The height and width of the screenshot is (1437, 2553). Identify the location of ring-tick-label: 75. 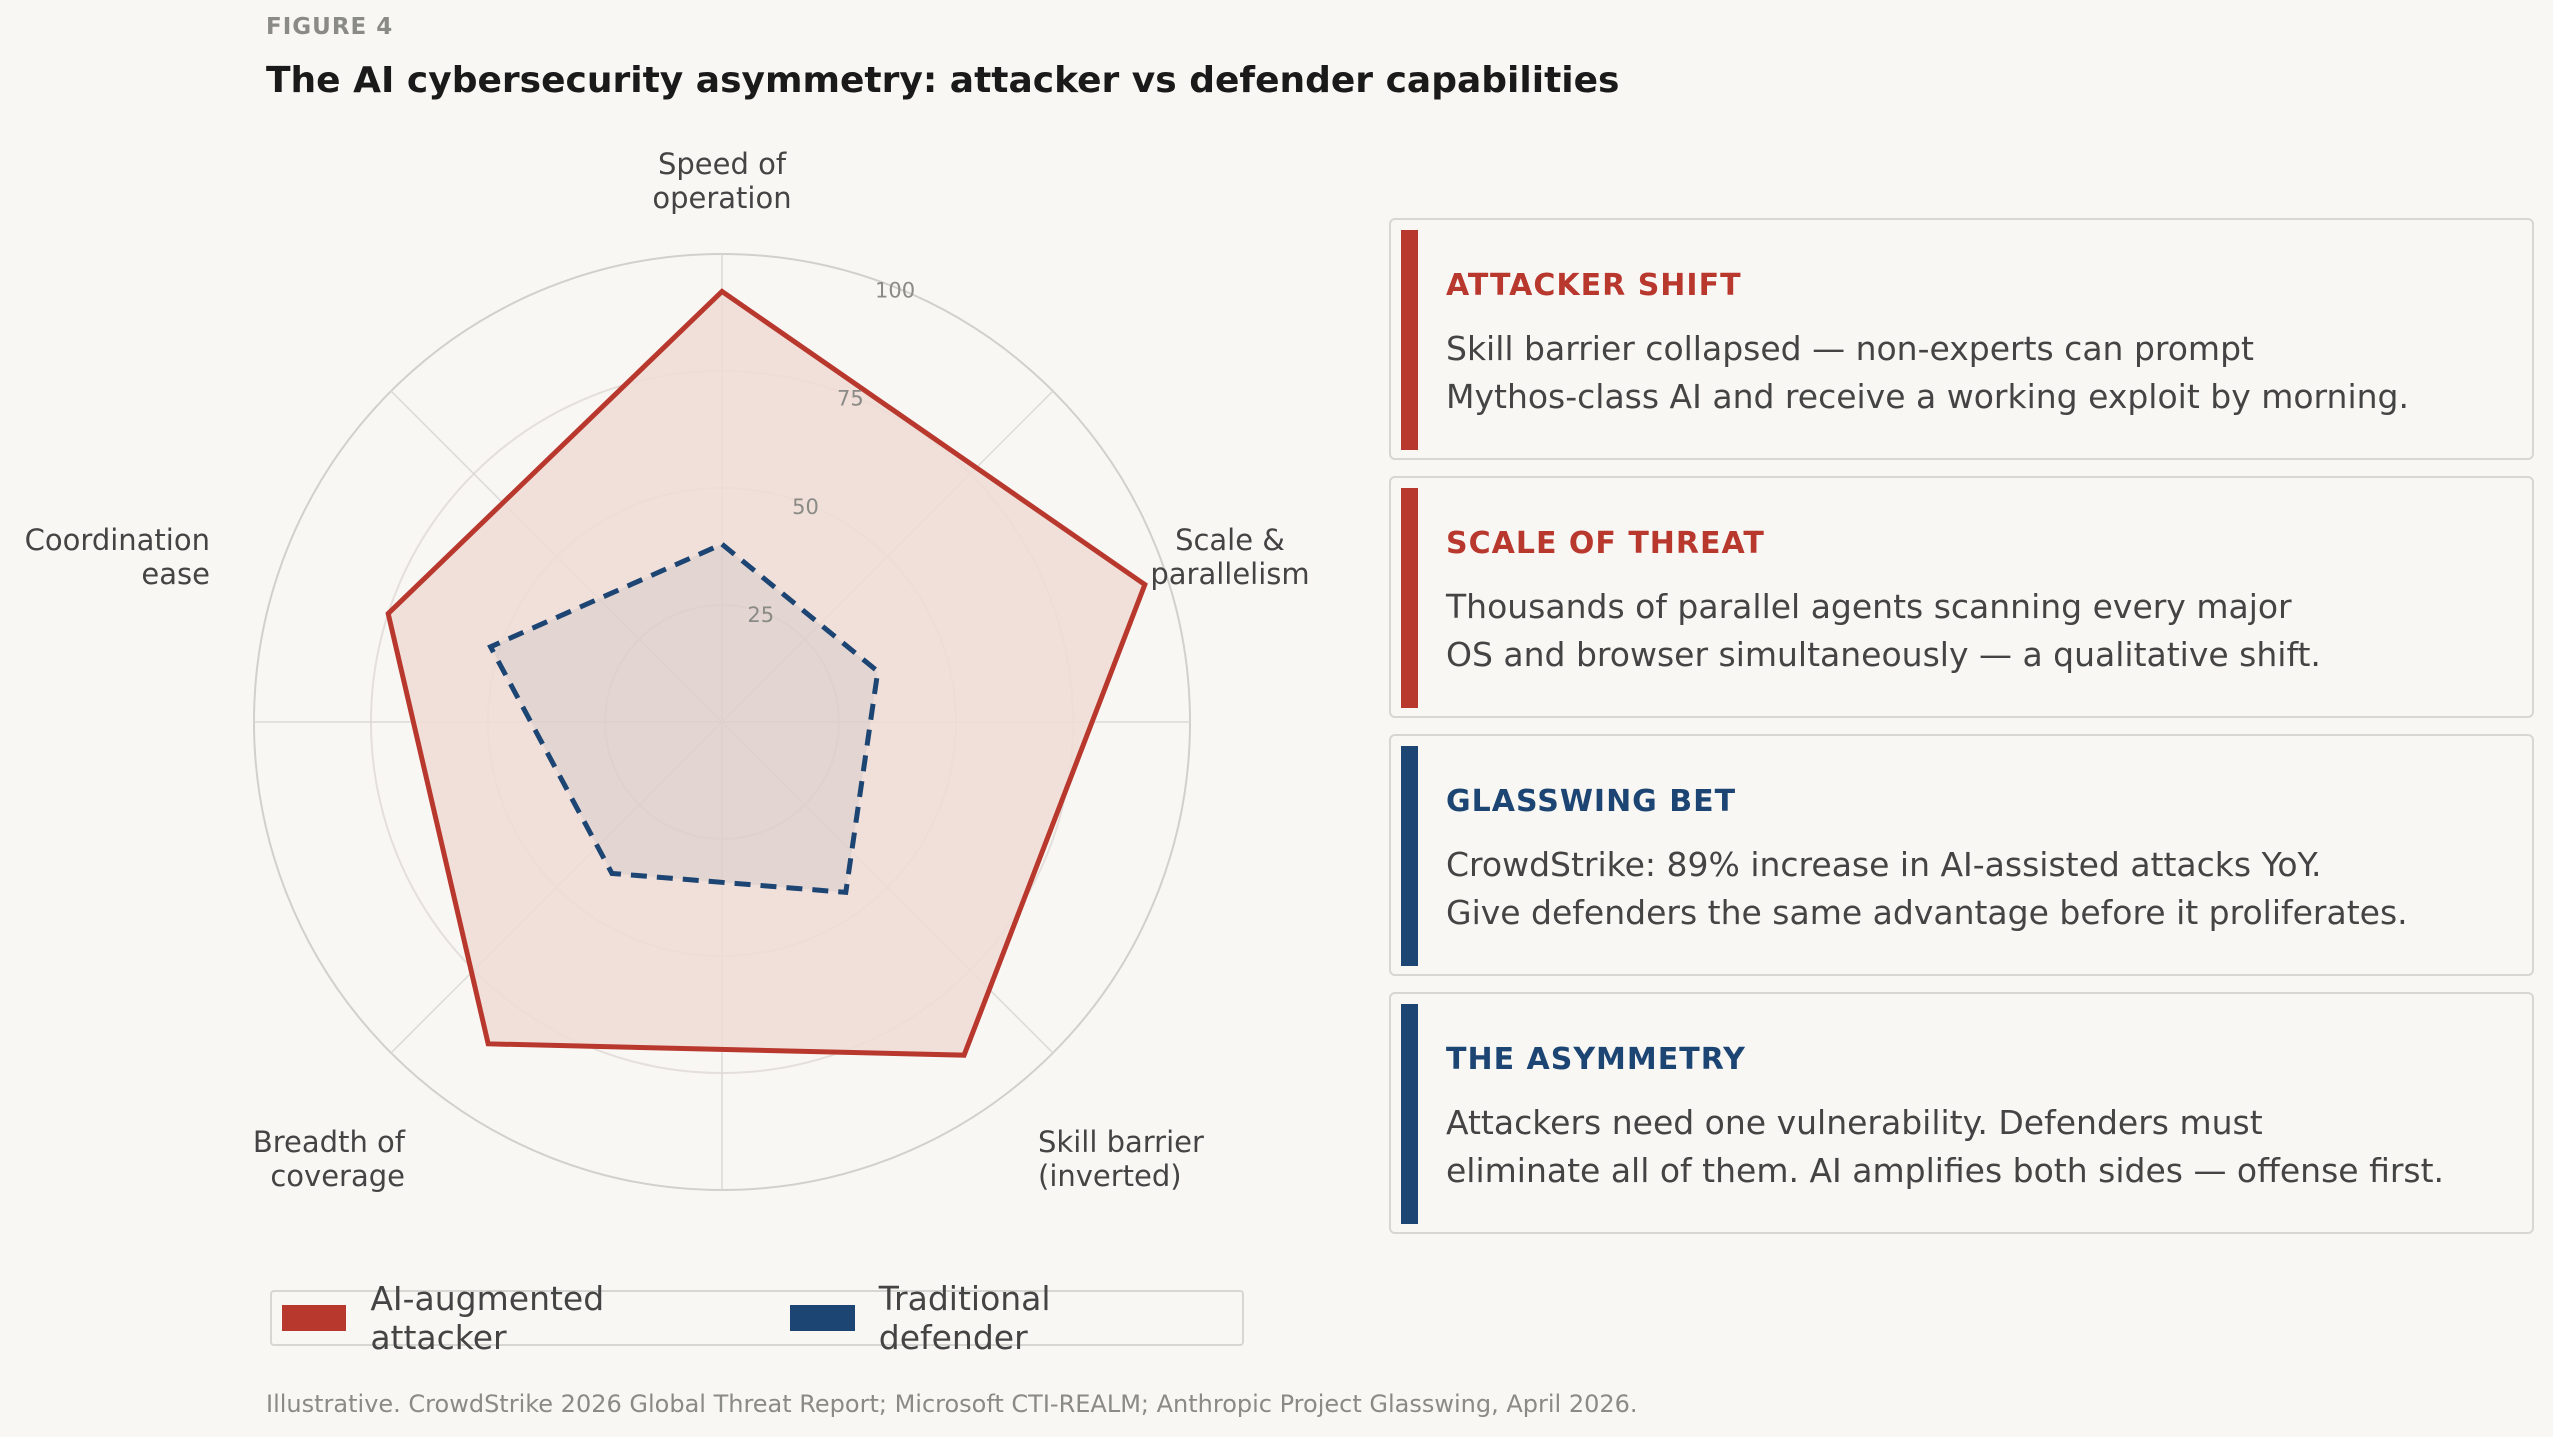
(850, 399).